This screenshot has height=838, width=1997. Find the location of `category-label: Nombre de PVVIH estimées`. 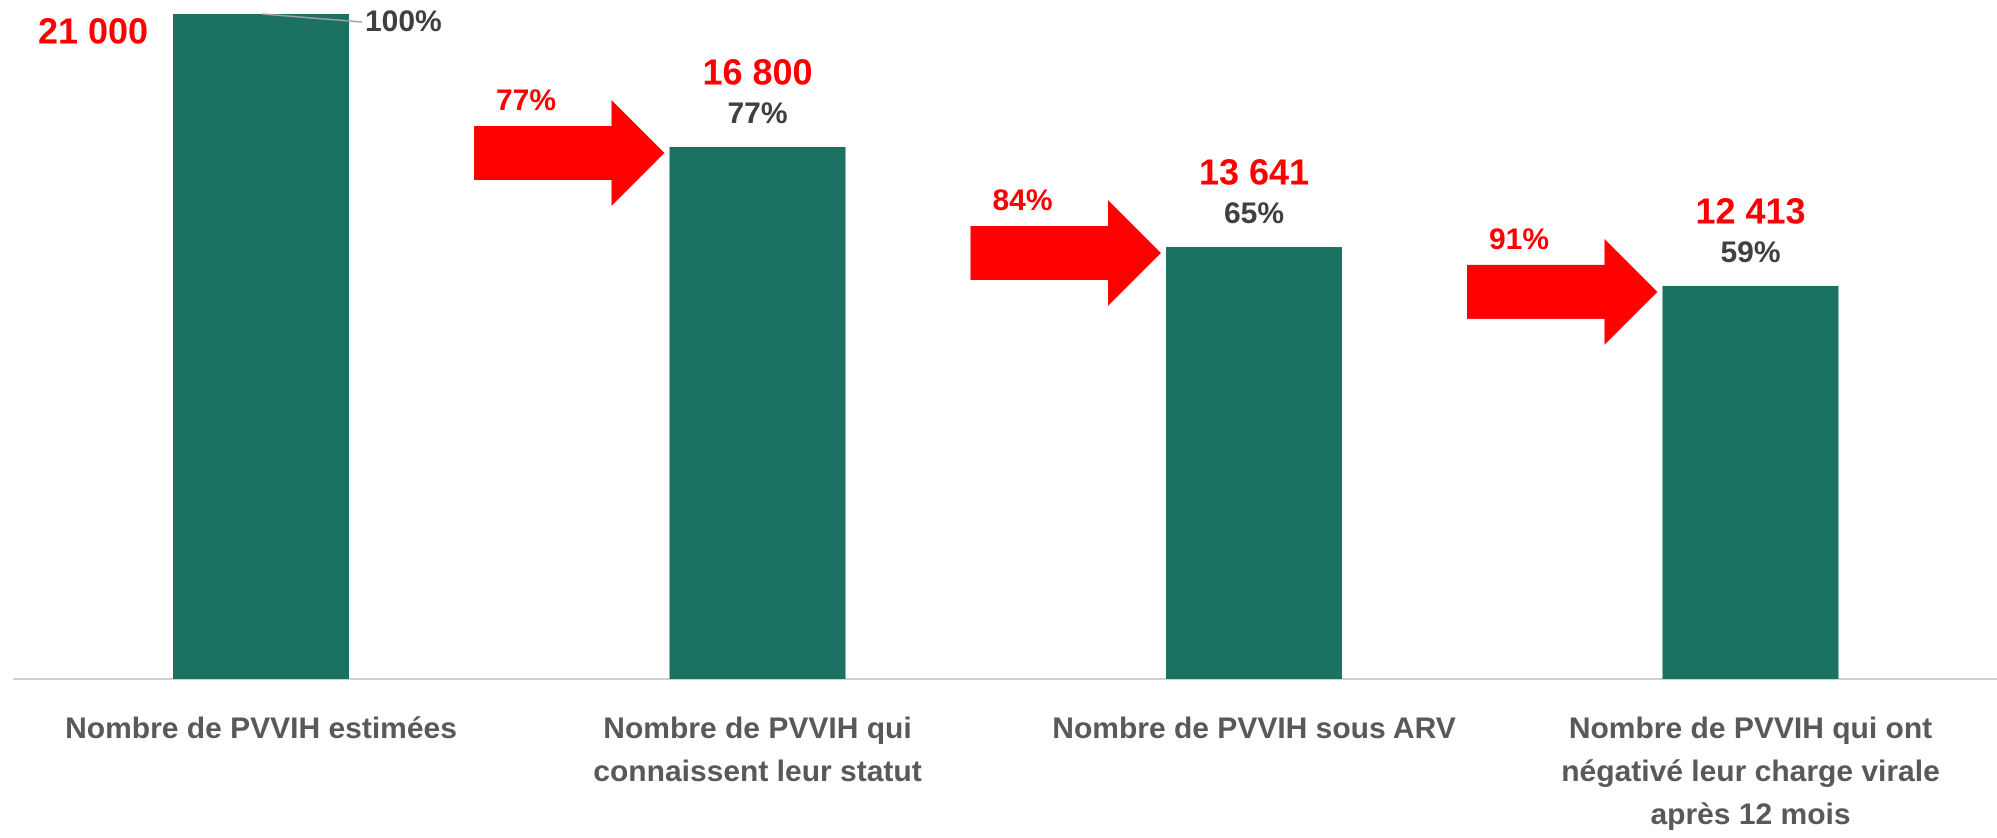

category-label: Nombre de PVVIH estimées is located at coordinates (261, 728).